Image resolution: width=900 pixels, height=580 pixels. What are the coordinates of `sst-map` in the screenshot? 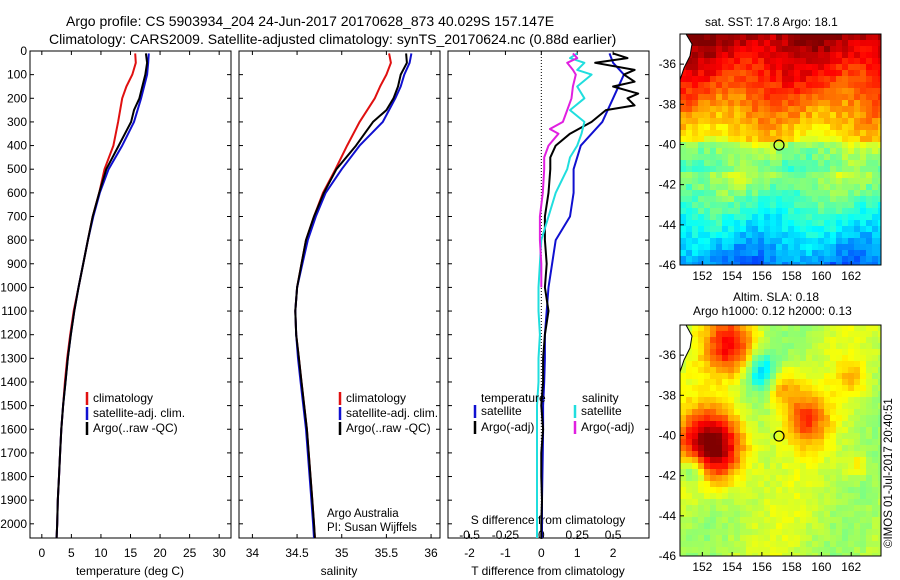 It's located at (780, 149).